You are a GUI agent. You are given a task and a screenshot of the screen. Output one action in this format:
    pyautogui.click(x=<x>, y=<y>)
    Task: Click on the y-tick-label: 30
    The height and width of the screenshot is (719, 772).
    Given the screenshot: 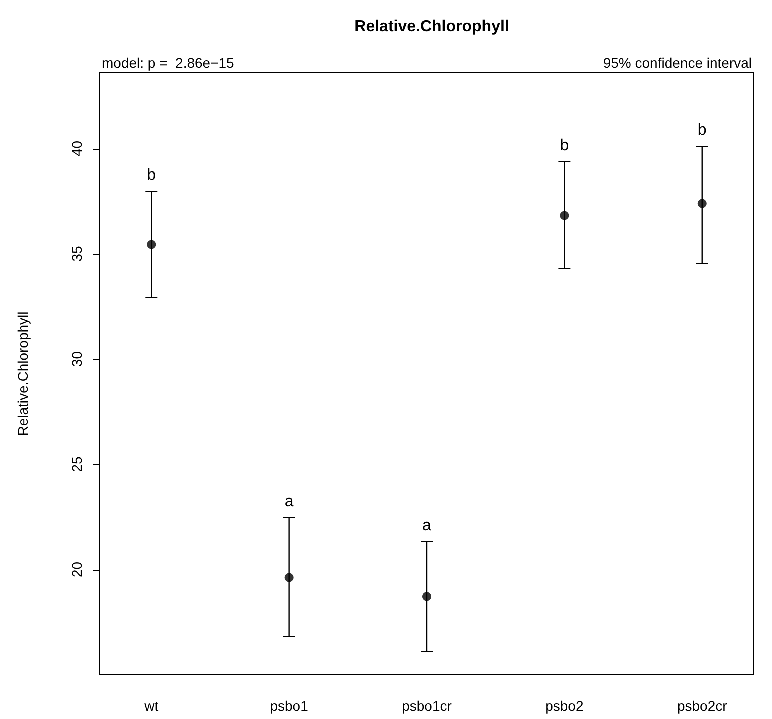 What is the action you would take?
    pyautogui.click(x=77, y=359)
    